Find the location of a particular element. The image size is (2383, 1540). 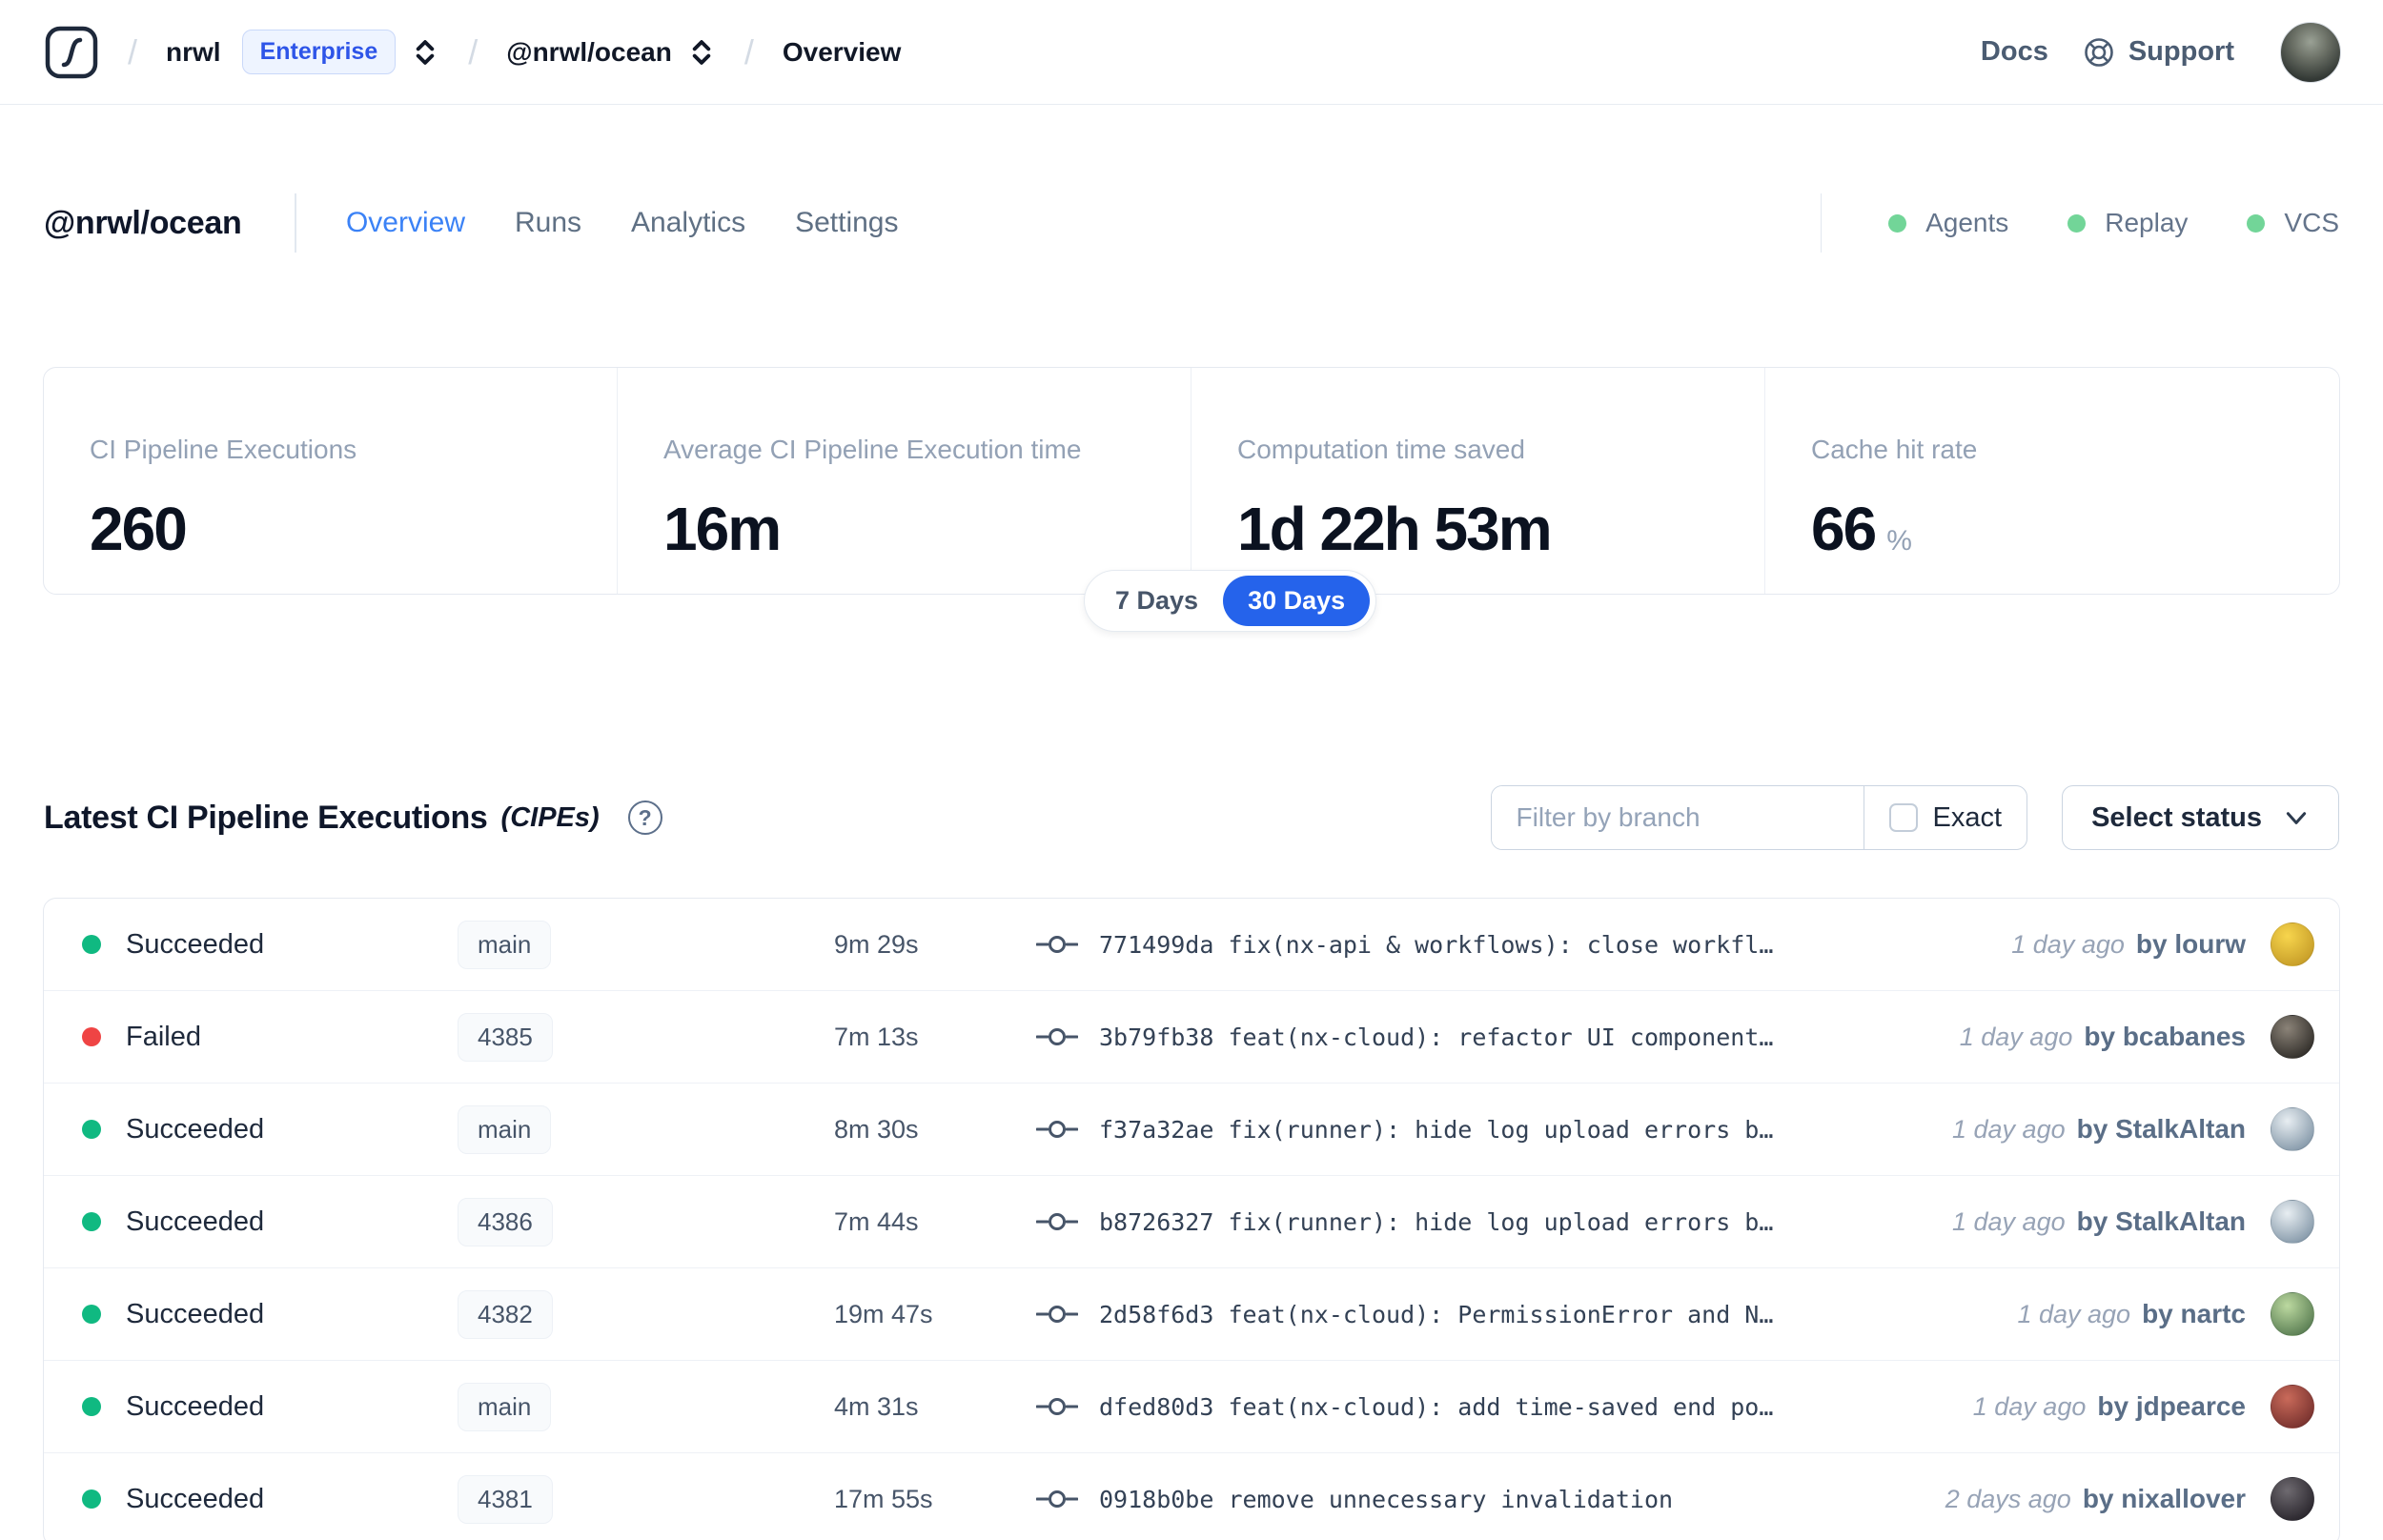

author-label: by bcabanes is located at coordinates (2165, 1036).